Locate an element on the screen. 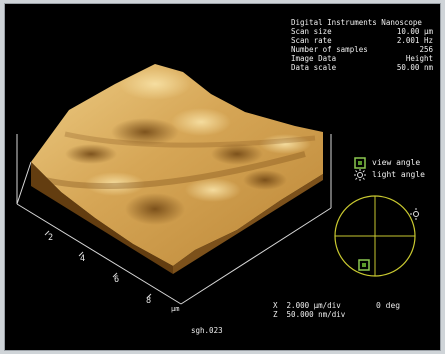  scan-size-label: Scan size is located at coordinates (311, 31).